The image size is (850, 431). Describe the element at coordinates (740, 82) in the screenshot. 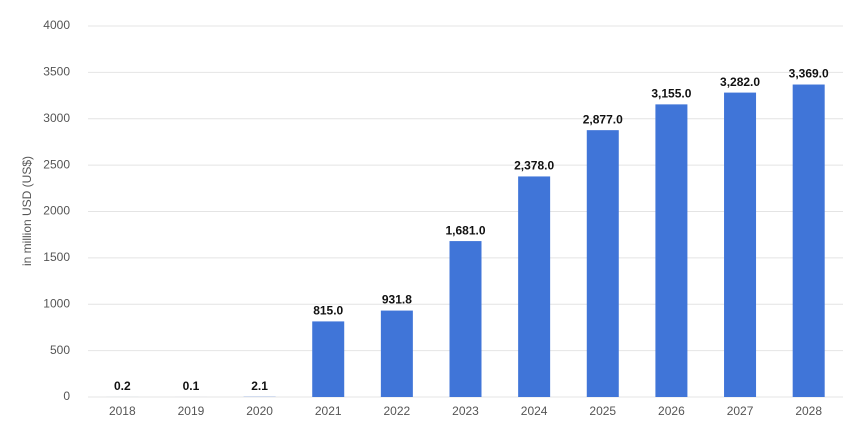

I see `value-label: 3,282.0` at that location.